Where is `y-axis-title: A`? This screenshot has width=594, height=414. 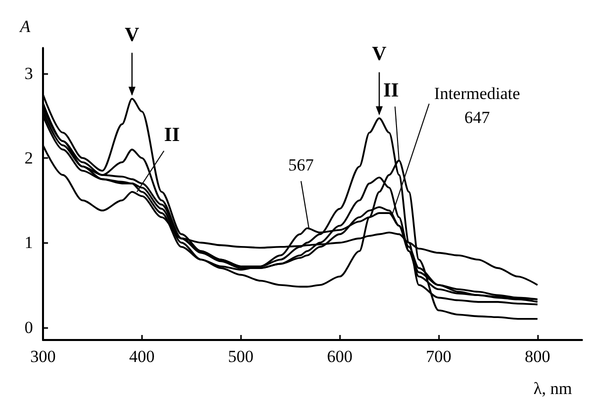
y-axis-title: A is located at coordinates (25, 26).